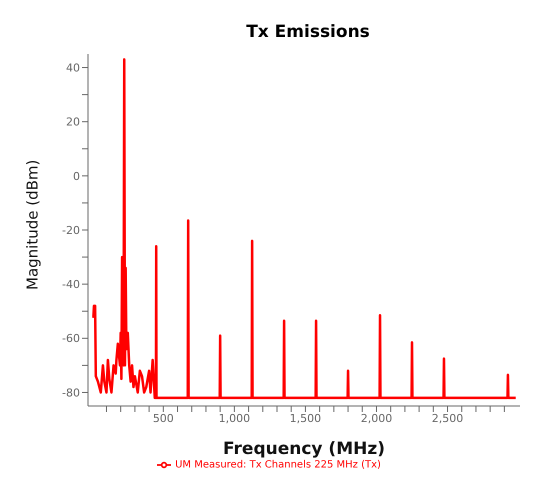  What do you see at coordinates (308, 31) in the screenshot?
I see `chart-title: Tx Emissions` at bounding box center [308, 31].